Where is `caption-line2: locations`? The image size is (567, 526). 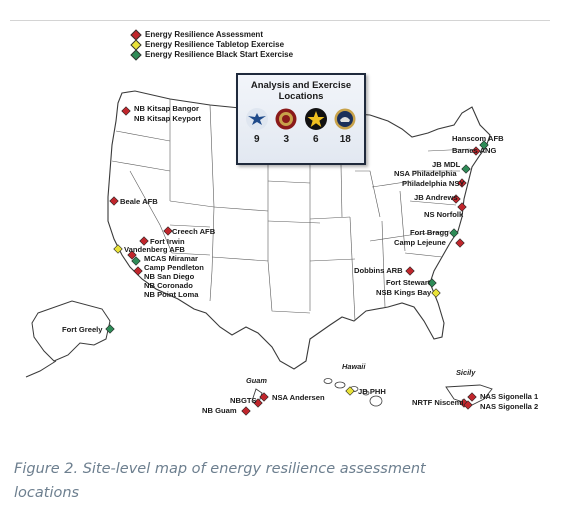 caption-line2: locations is located at coordinates (47, 493).